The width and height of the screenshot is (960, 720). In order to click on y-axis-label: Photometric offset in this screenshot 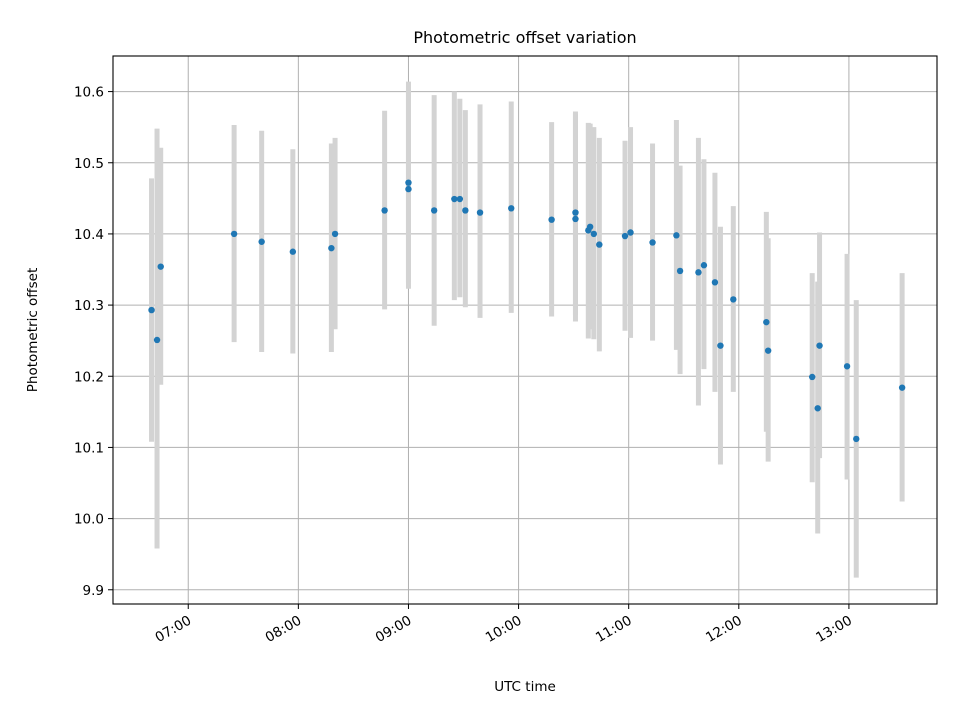, I will do `click(33, 330)`.